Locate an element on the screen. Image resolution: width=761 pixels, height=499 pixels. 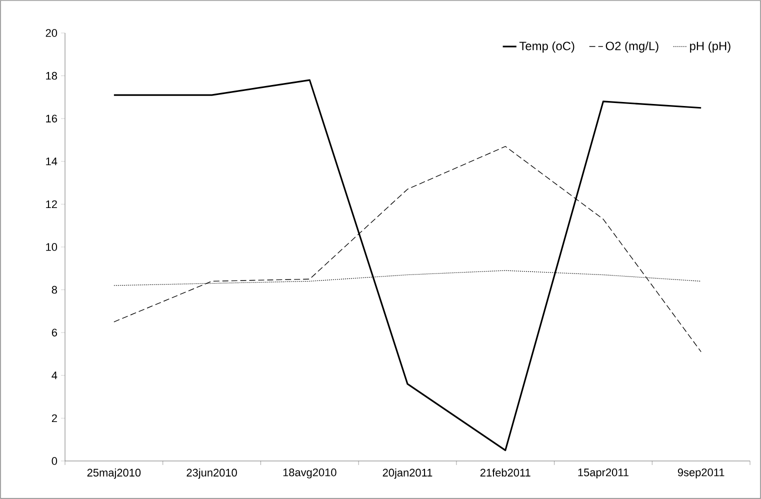
x-tick-label: 23jun2010 is located at coordinates (211, 473).